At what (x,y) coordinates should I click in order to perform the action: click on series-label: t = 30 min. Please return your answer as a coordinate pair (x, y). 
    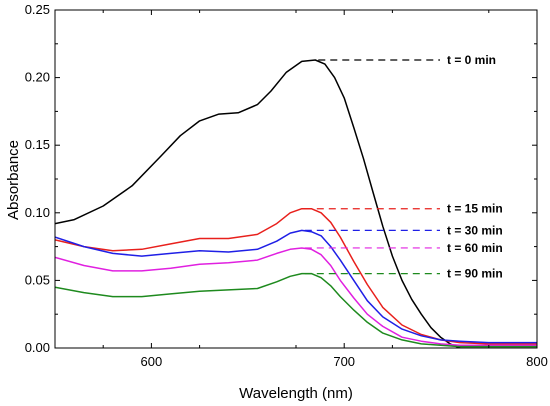
    Looking at the image, I should click on (475, 230).